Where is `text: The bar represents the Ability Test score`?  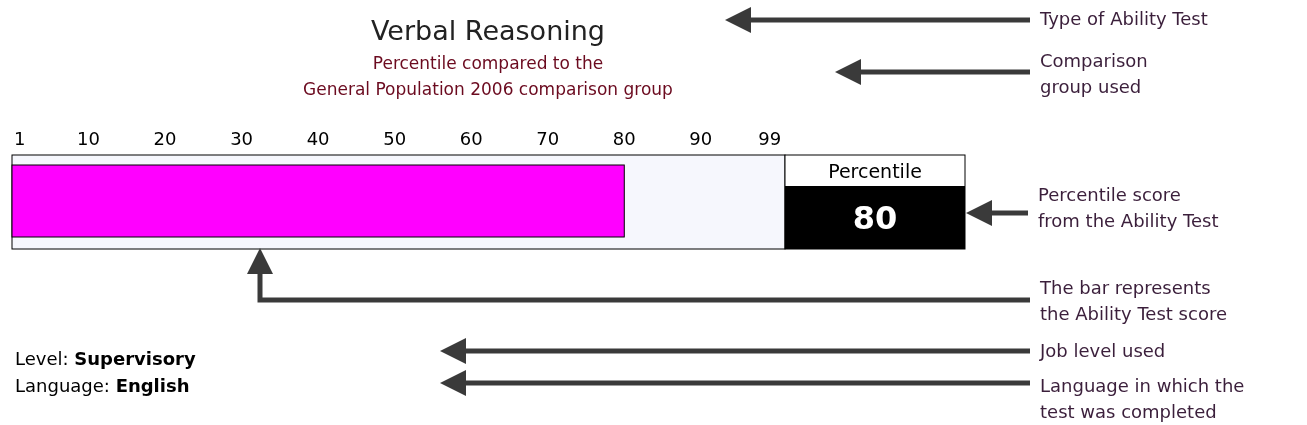
text: The bar represents the Ability Test score is located at coordinates (1133, 300).